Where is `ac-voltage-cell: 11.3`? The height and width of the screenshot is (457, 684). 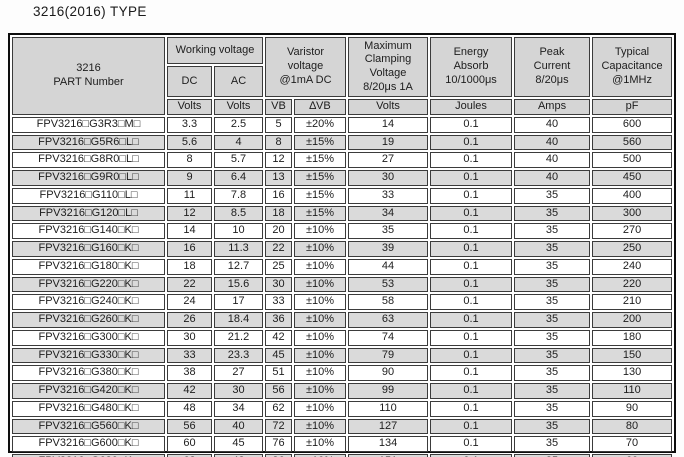
ac-voltage-cell: 11.3 is located at coordinates (239, 249).